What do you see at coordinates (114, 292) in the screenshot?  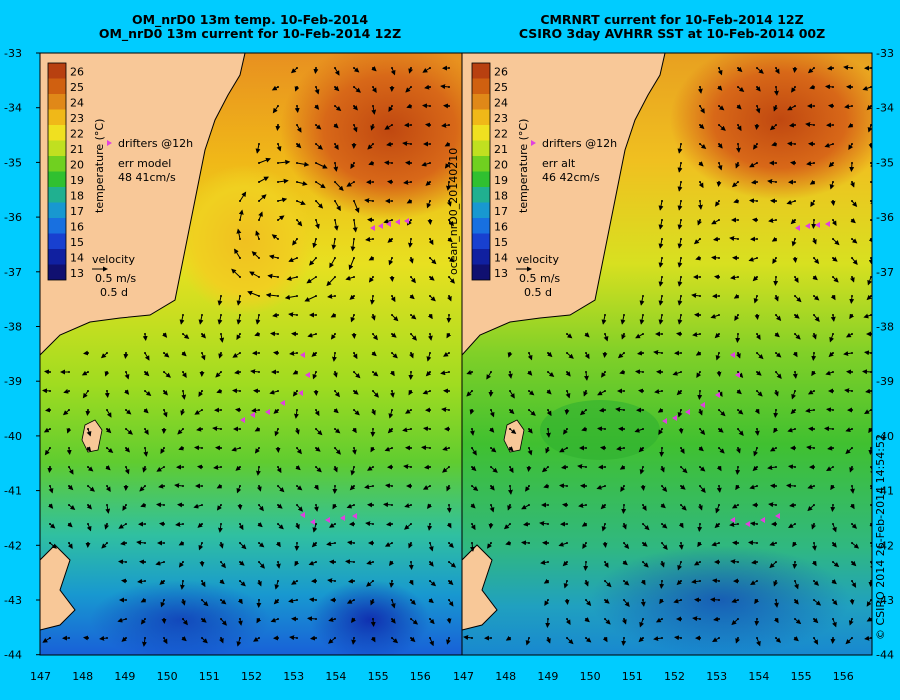 I see `left-velocity-time: 0.5 d` at bounding box center [114, 292].